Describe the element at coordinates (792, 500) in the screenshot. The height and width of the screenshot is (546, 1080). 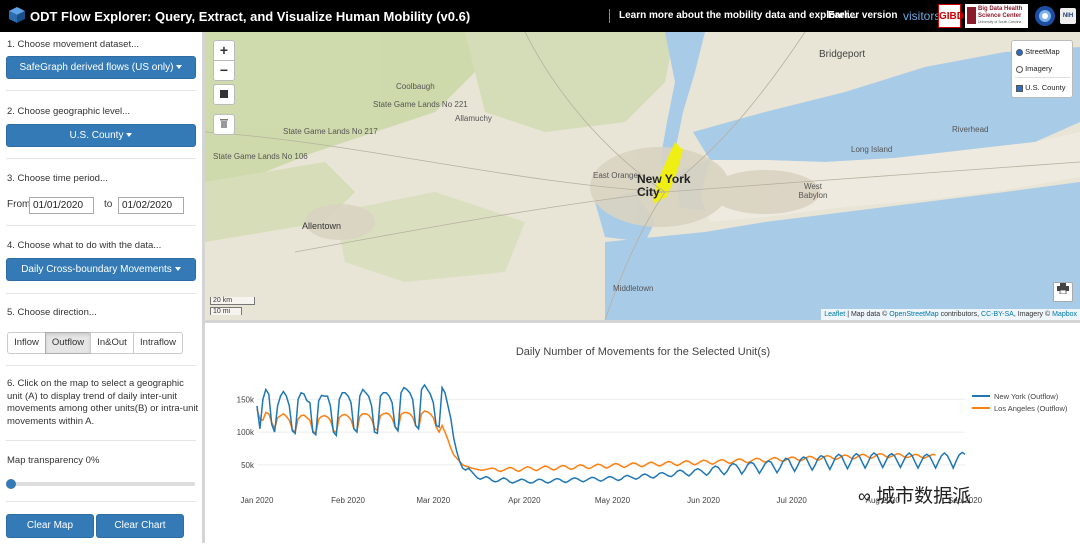
I see `x-tick-label: Jul 2020` at that location.